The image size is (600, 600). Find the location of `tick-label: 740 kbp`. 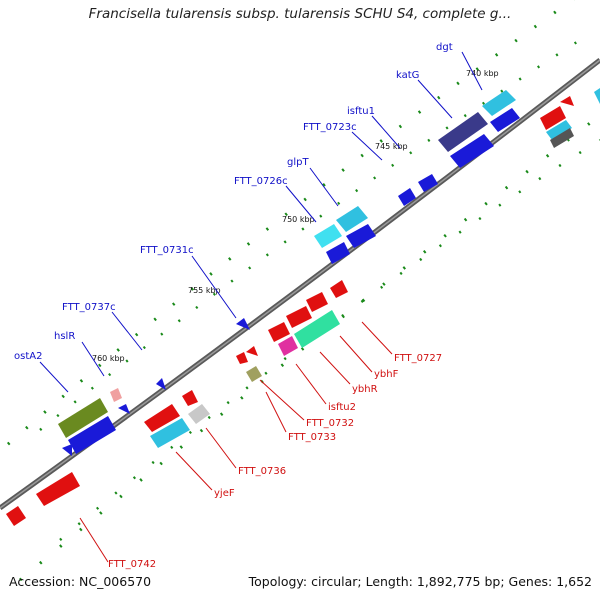

tick-label: 740 kbp is located at coordinates (482, 73).